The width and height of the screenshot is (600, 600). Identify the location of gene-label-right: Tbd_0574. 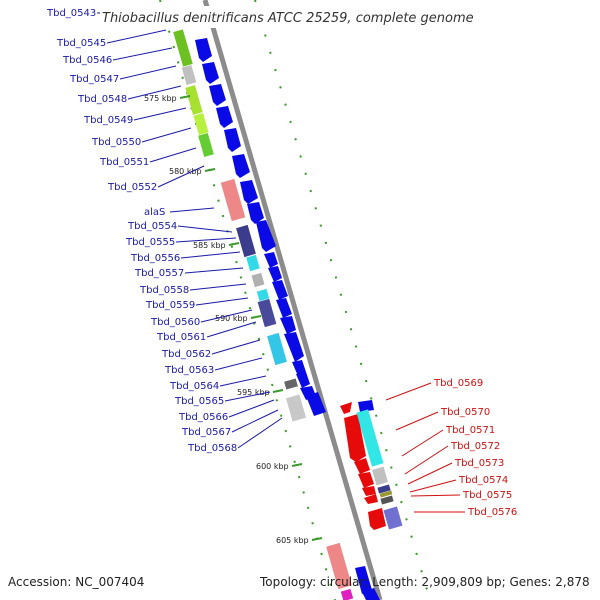
(483, 480).